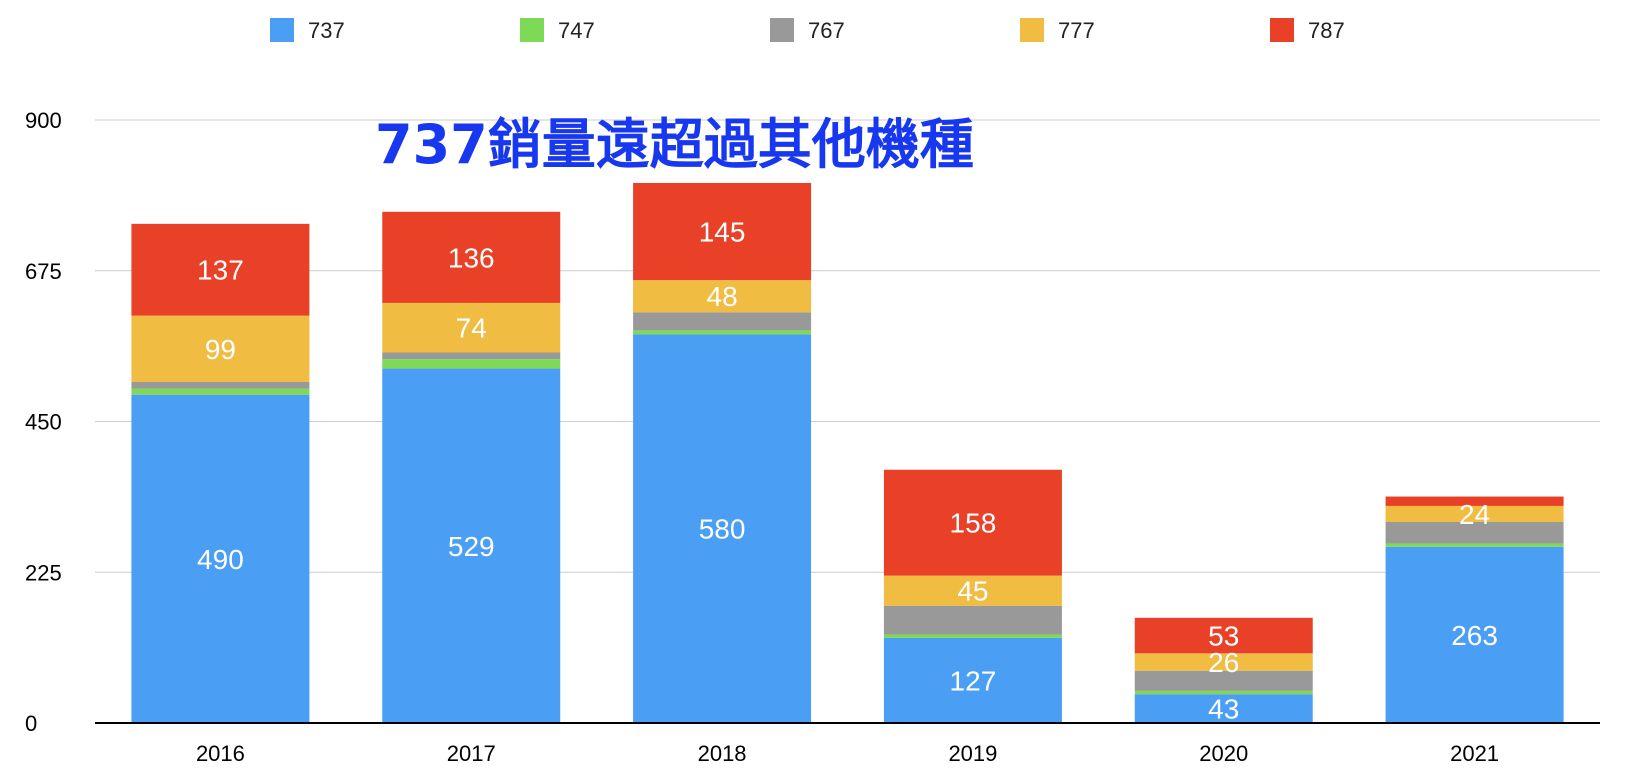  Describe the element at coordinates (826, 30) in the screenshot. I see `legend-label: 767` at that location.